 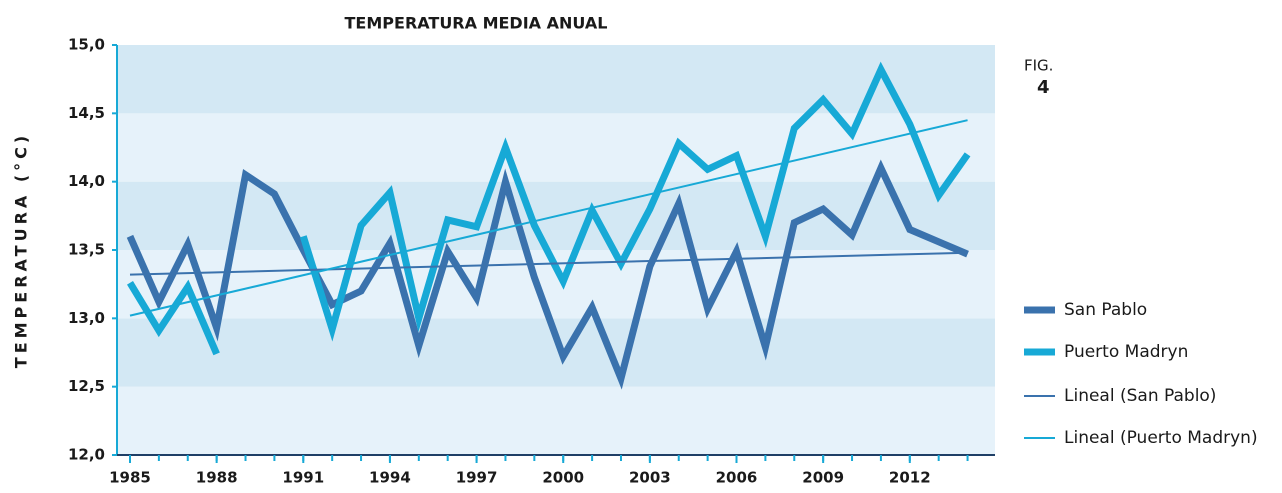 What do you see at coordinates (390, 478) in the screenshot?
I see `x-tick-label: 1994` at bounding box center [390, 478].